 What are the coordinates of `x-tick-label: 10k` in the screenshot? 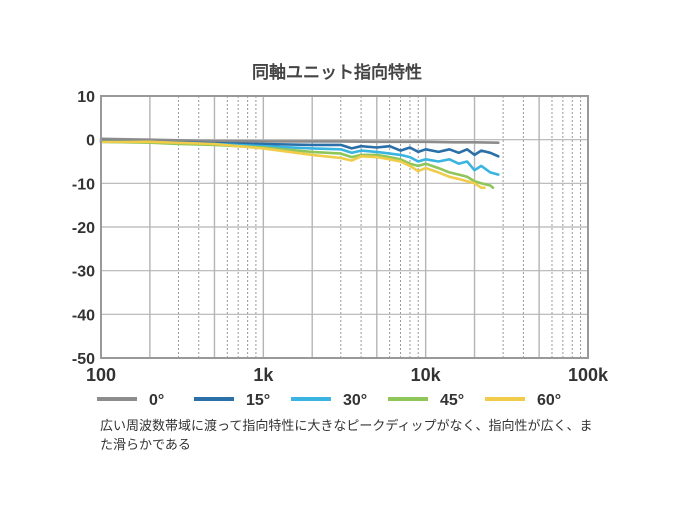 It's located at (426, 375).